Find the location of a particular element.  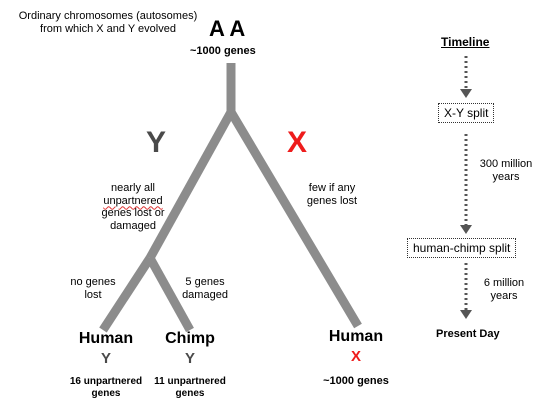

human-y-note-line: lost is located at coordinates (93, 294).